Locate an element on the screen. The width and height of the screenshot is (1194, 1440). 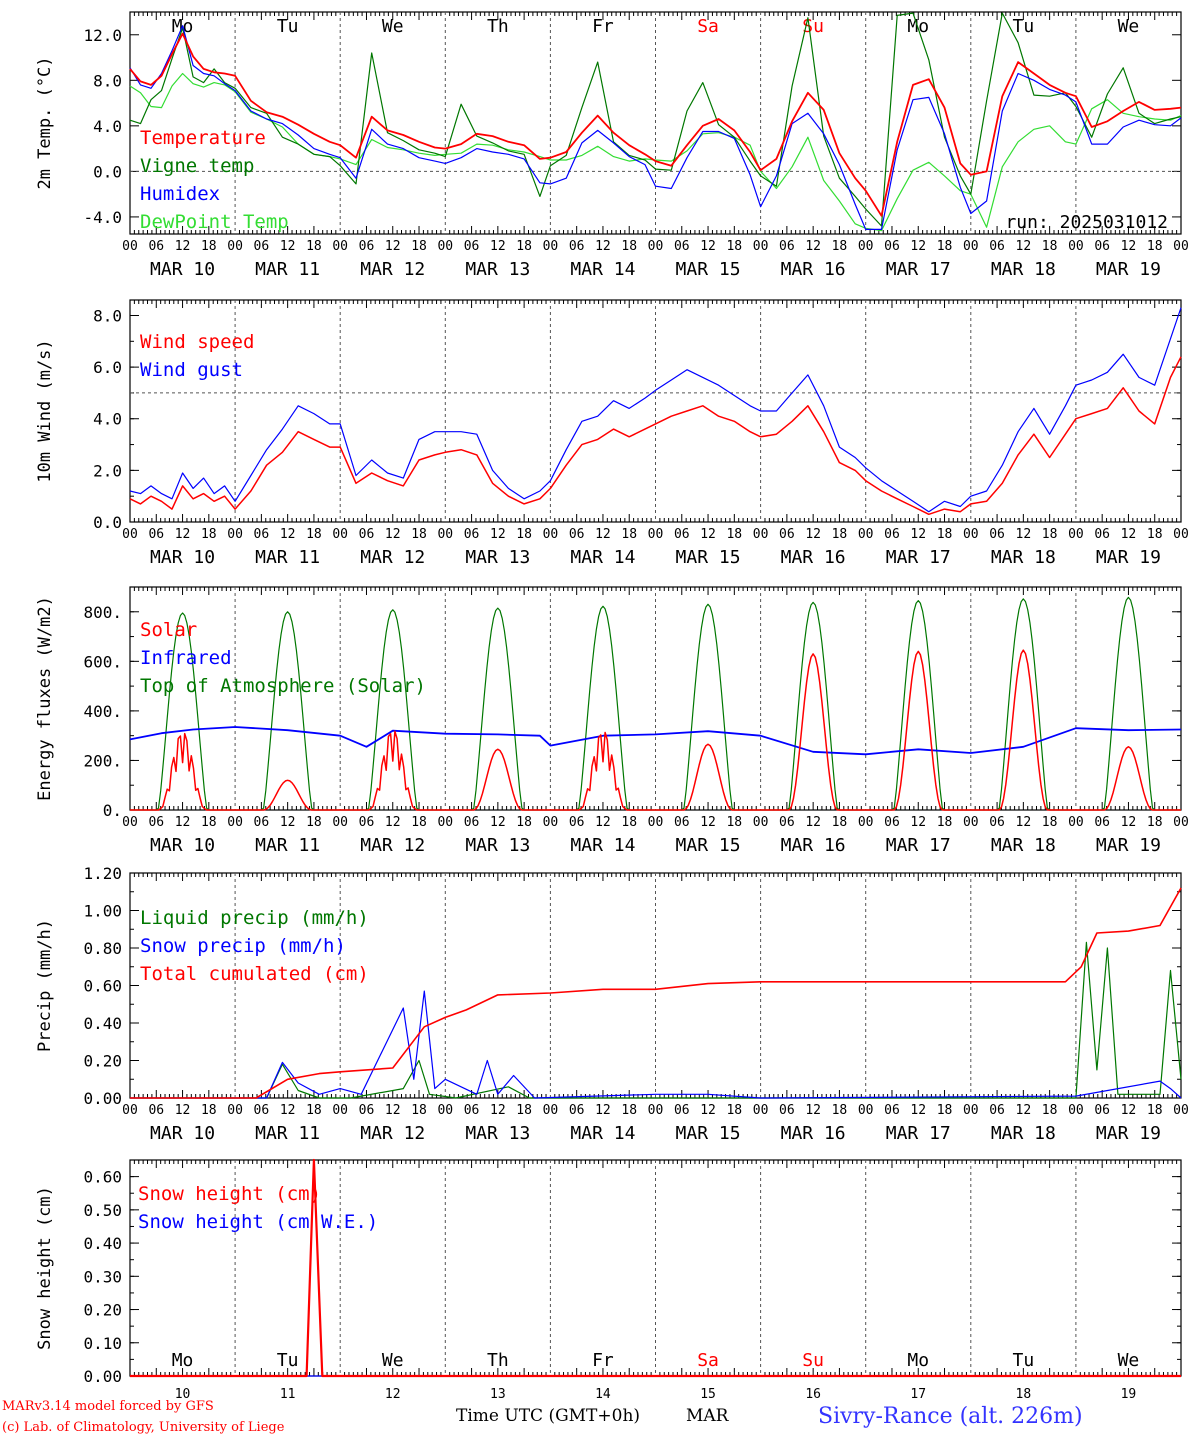
y-tick-label: 0.20 is located at coordinates (102, 1310).